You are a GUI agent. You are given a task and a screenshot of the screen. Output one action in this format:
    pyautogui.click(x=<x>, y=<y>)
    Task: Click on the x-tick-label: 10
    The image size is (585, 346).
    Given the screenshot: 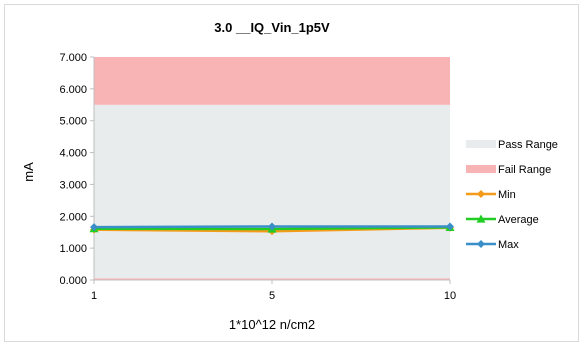 What is the action you would take?
    pyautogui.click(x=450, y=296)
    